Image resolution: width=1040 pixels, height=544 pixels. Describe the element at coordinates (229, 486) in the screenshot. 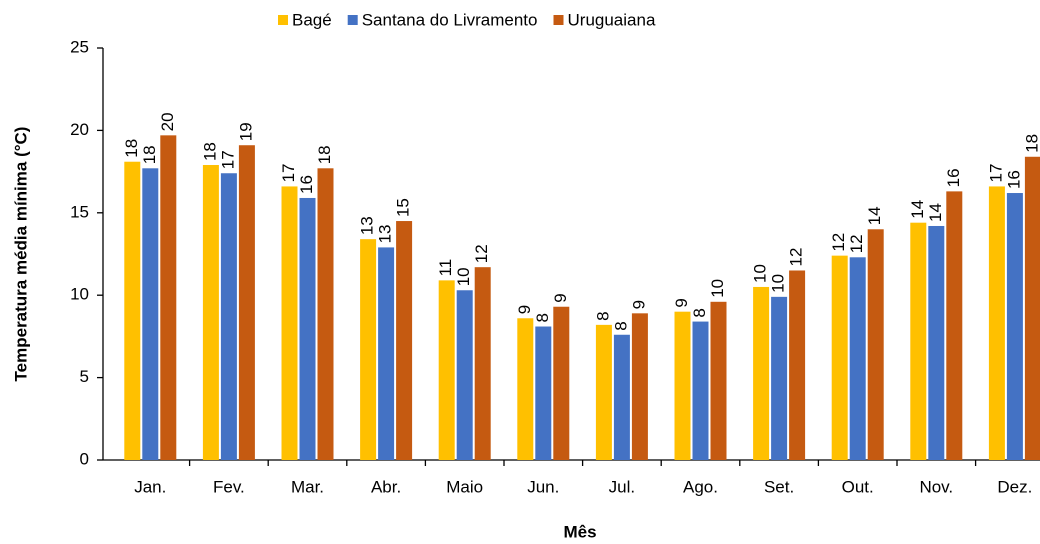

I see `x-tick-label: Fev.` at that location.